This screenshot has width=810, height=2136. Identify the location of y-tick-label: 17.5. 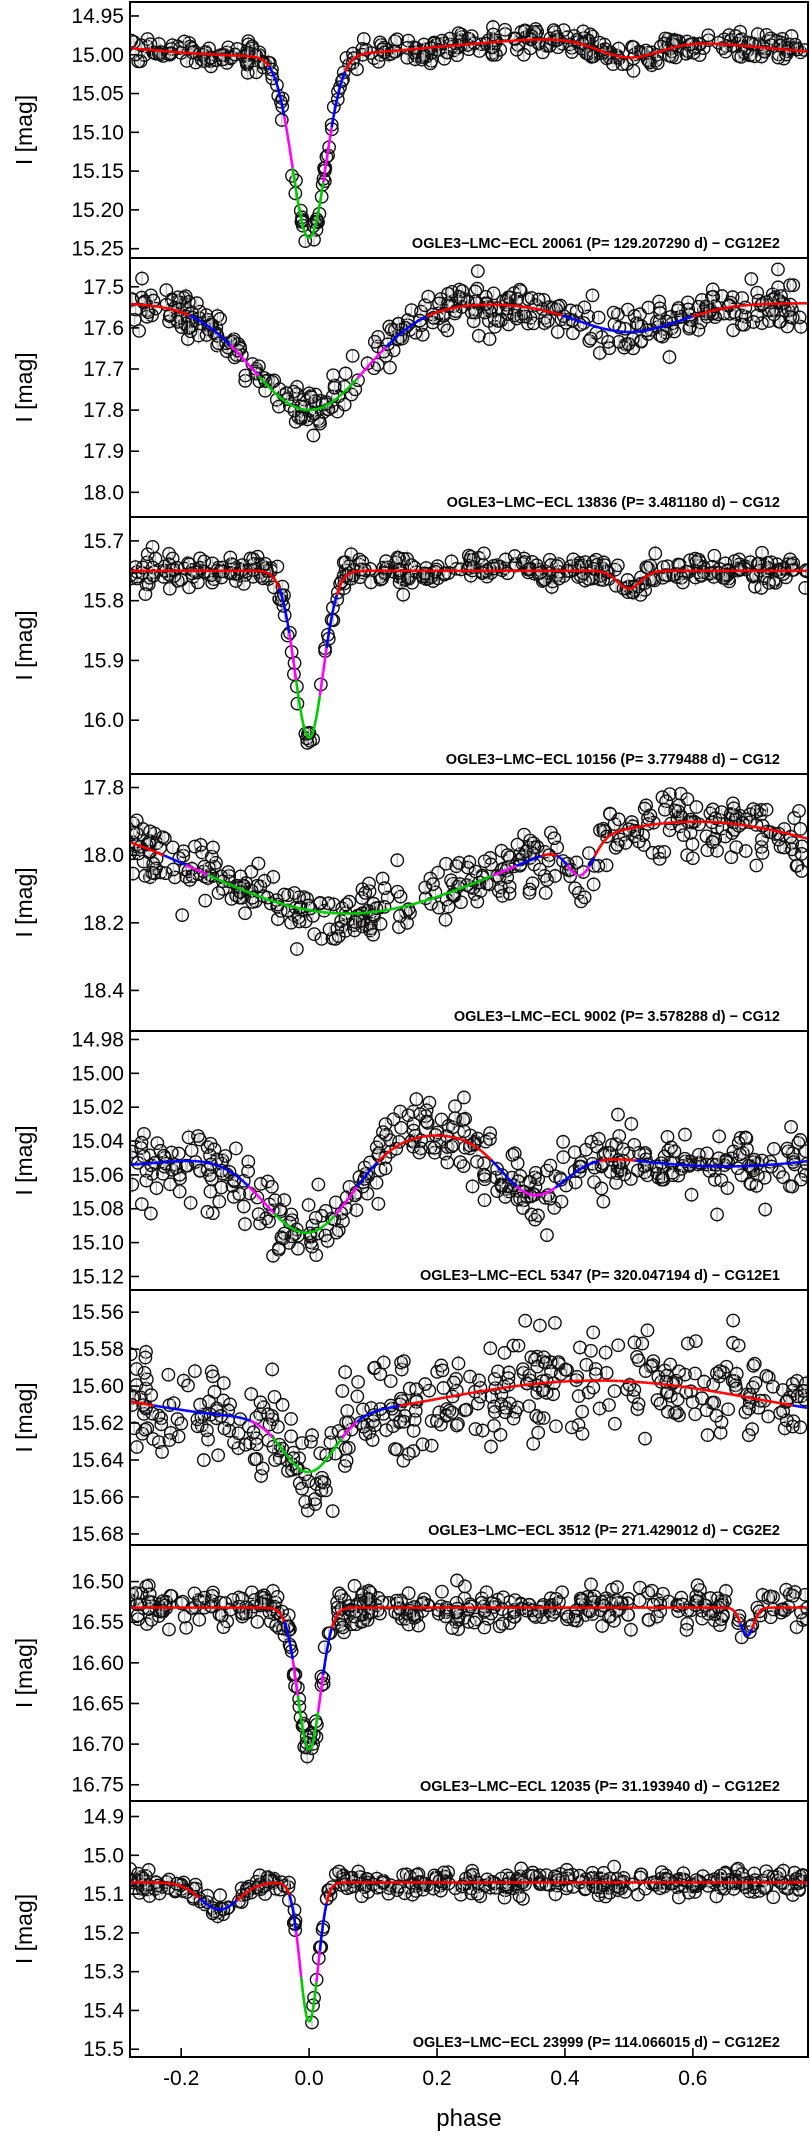
(103, 287).